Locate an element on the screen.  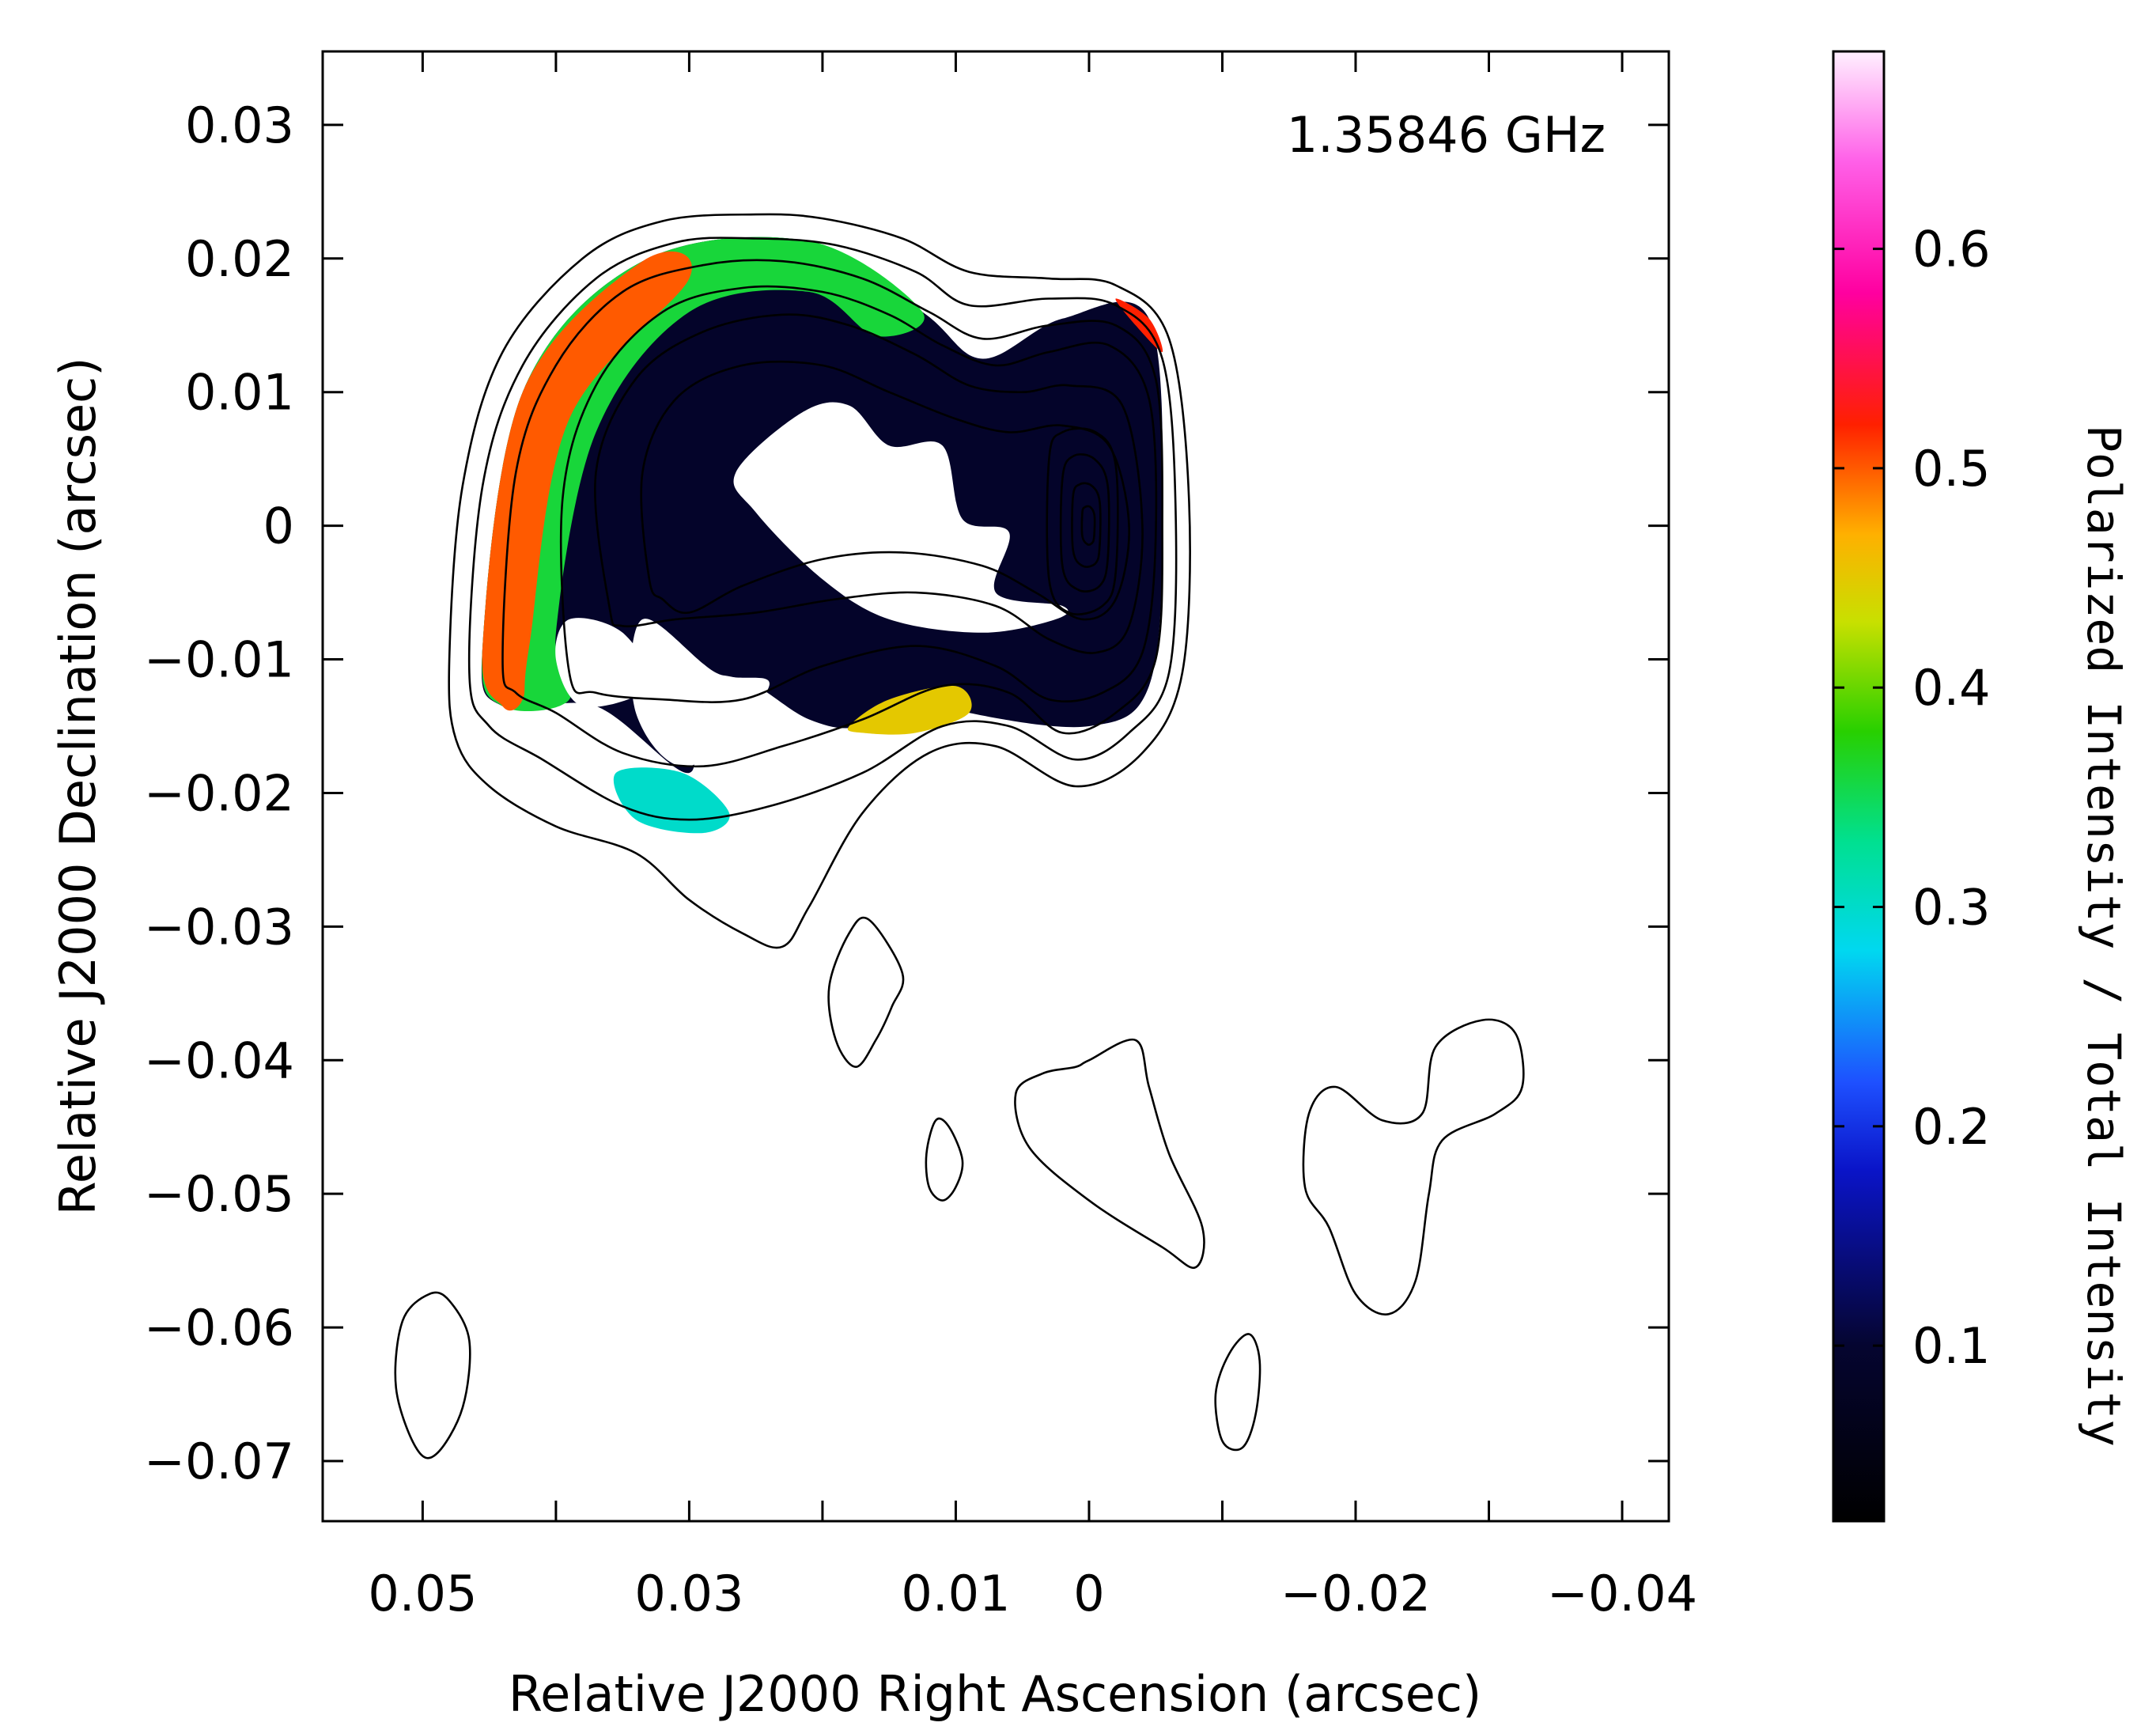
pol-region-southern-blob is located at coordinates (671, 800).